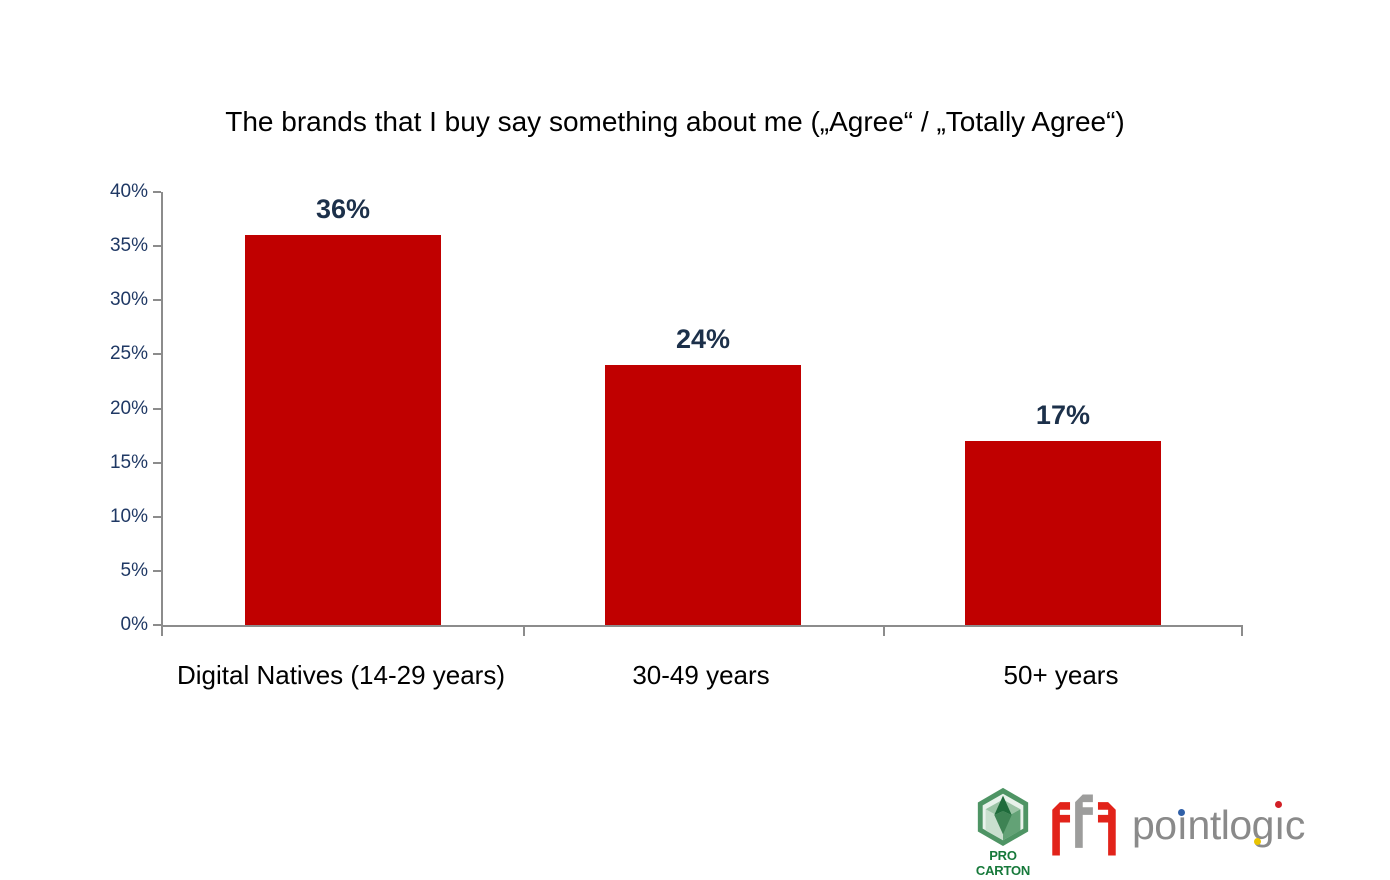 The width and height of the screenshot is (1390, 880). I want to click on pointlogic-text: po, so click(1154, 825).